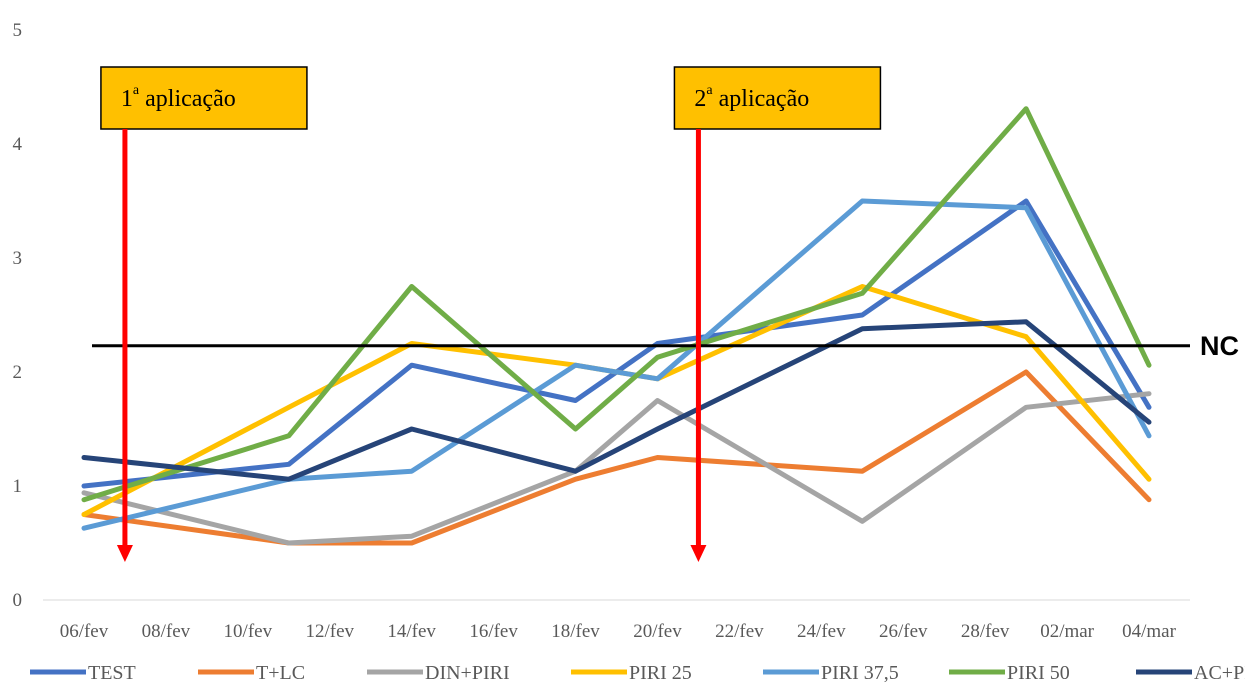 The image size is (1245, 684). What do you see at coordinates (411, 631) in the screenshot?
I see `x-tick-label-4: 14/fev` at bounding box center [411, 631].